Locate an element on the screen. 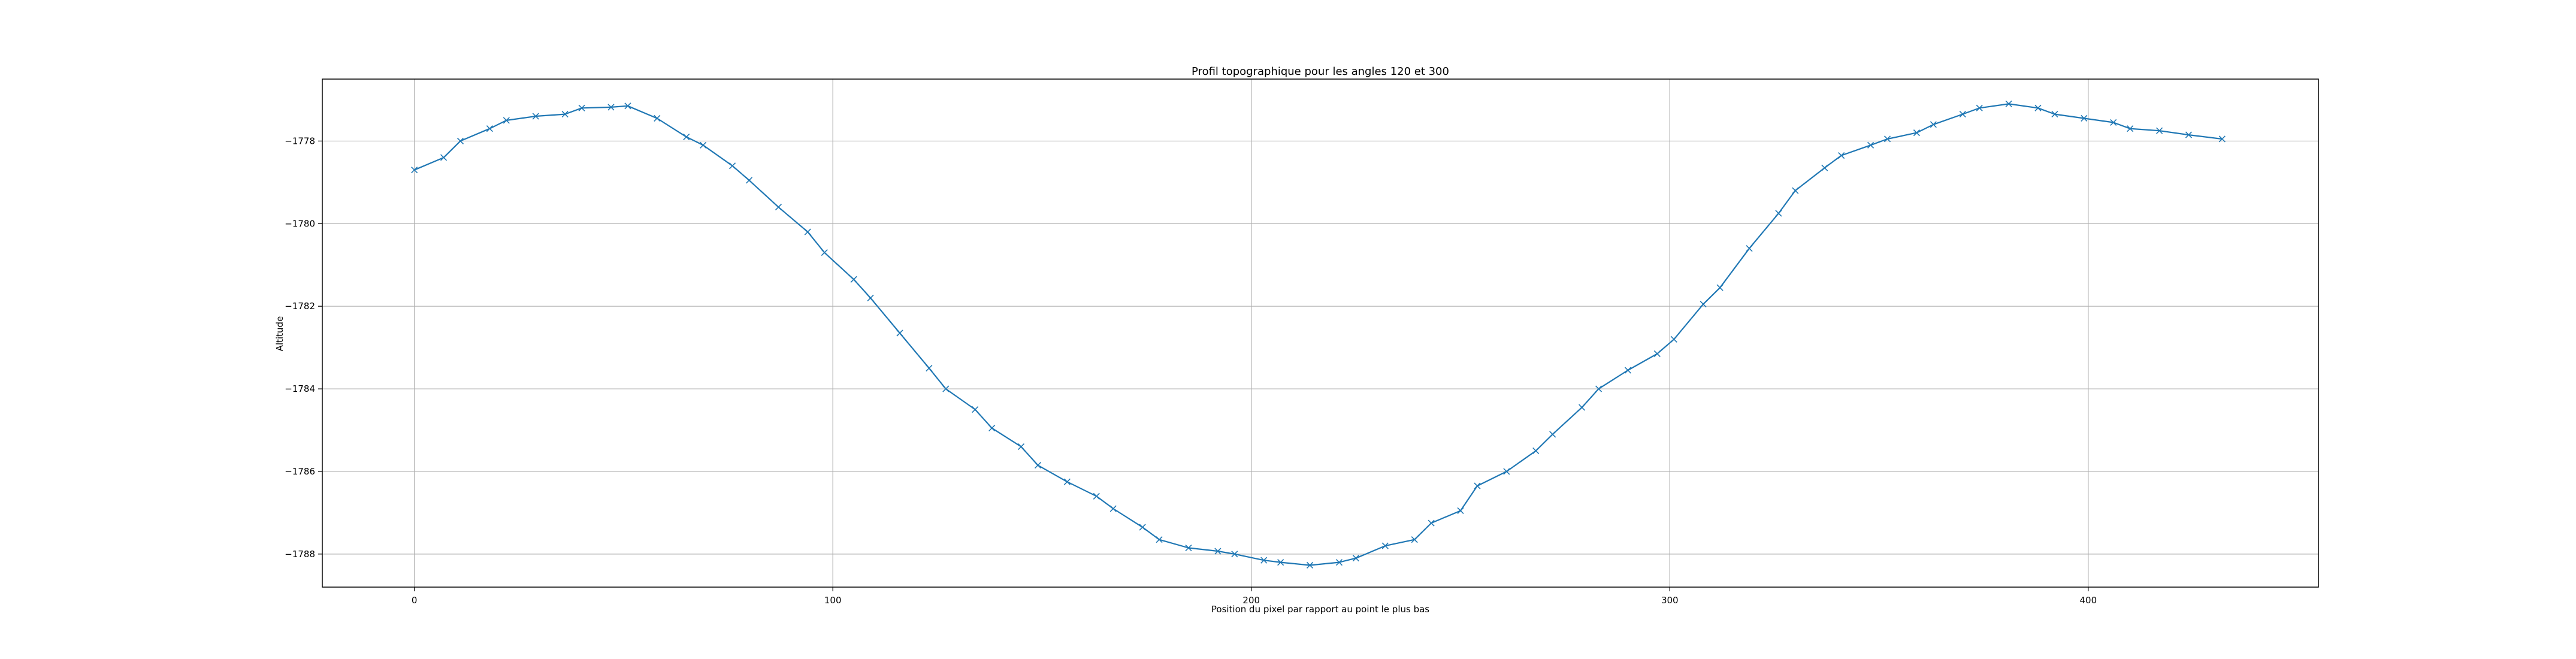 The width and height of the screenshot is (2576, 659). y-axis-label: Altitude is located at coordinates (279, 334).